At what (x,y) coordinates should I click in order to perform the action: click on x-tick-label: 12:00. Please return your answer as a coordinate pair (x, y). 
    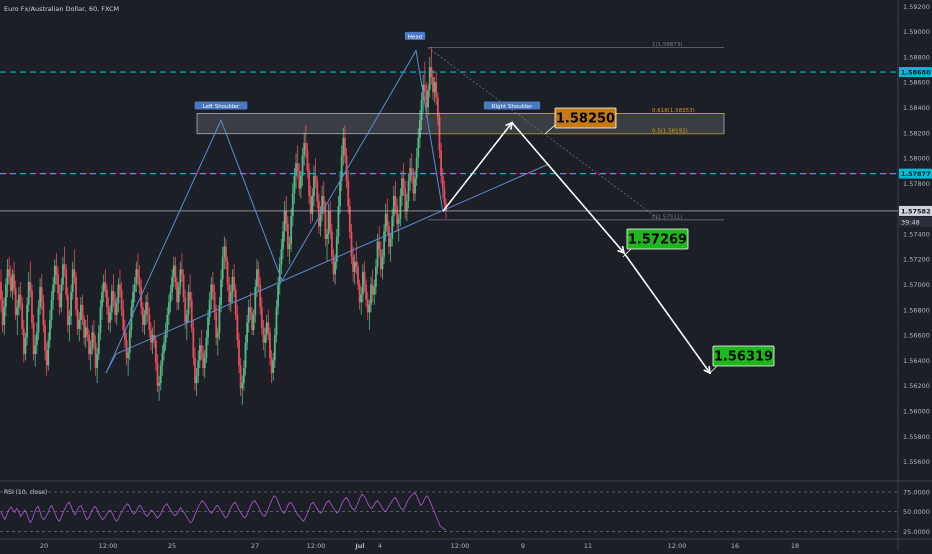
    Looking at the image, I should click on (316, 546).